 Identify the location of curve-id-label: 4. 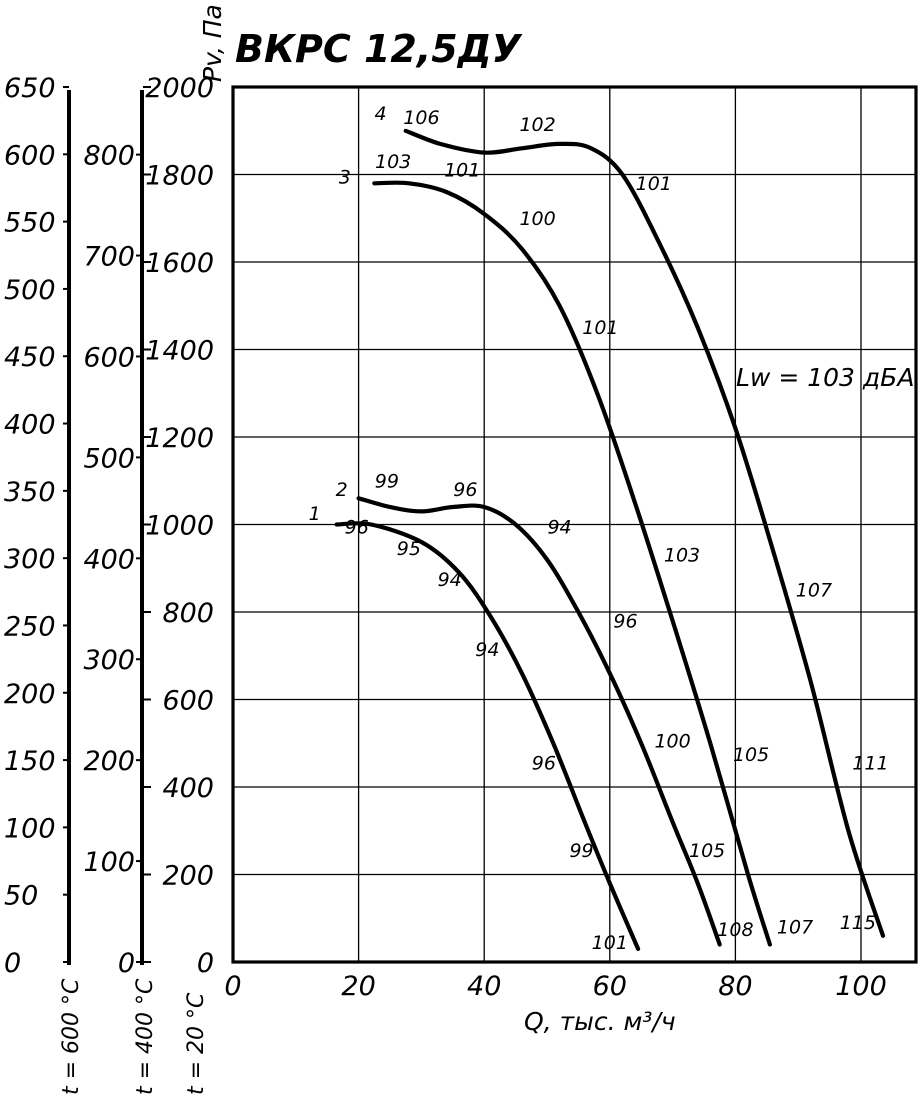
(381, 114).